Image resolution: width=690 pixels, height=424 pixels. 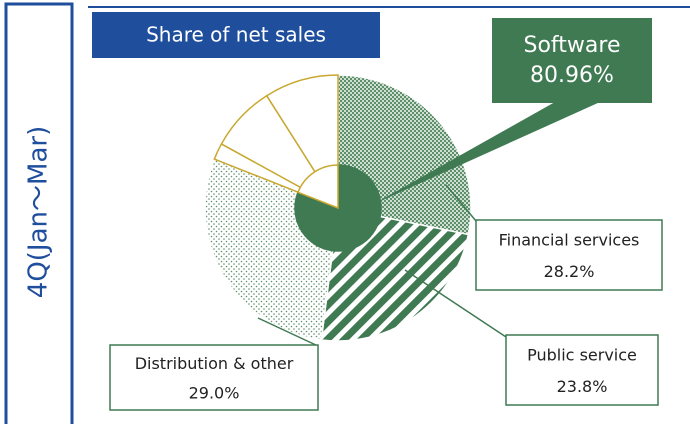 What do you see at coordinates (572, 60) in the screenshot?
I see `callout-box` at bounding box center [572, 60].